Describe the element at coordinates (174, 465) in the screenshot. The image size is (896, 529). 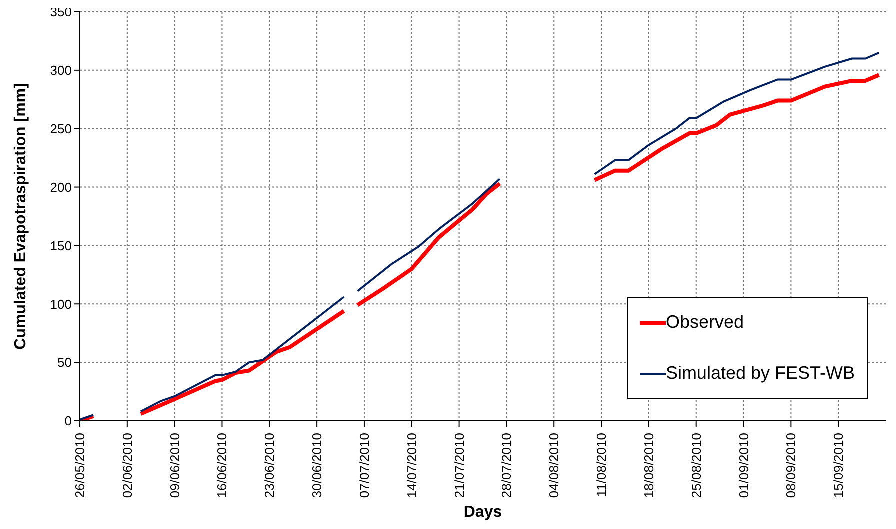
I see `x-tick-label: 09/06/2010` at that location.